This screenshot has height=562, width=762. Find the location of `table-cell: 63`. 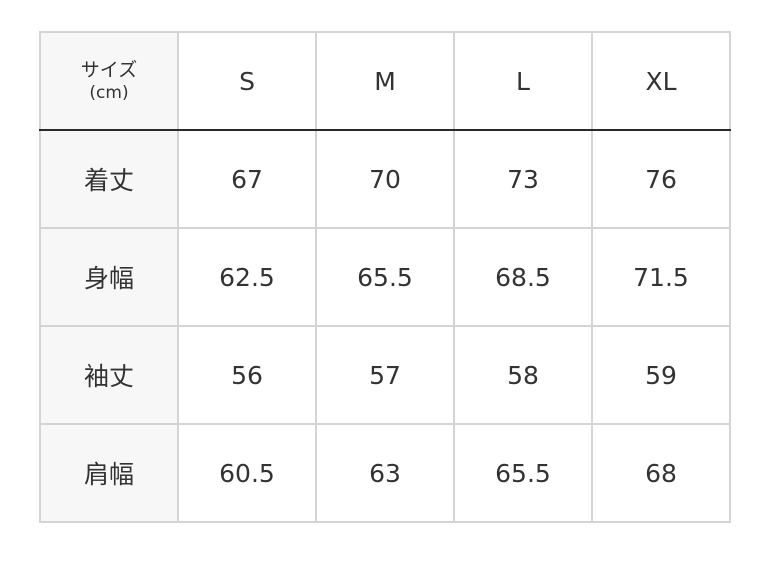

table-cell: 63 is located at coordinates (385, 473).